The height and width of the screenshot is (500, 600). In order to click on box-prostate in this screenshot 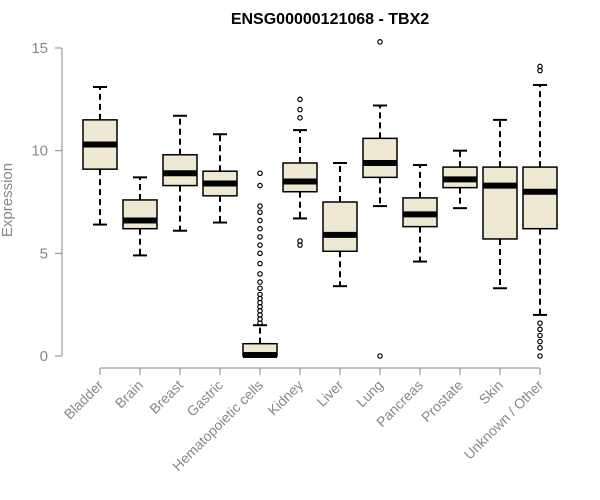, I will do `click(460, 179)`.